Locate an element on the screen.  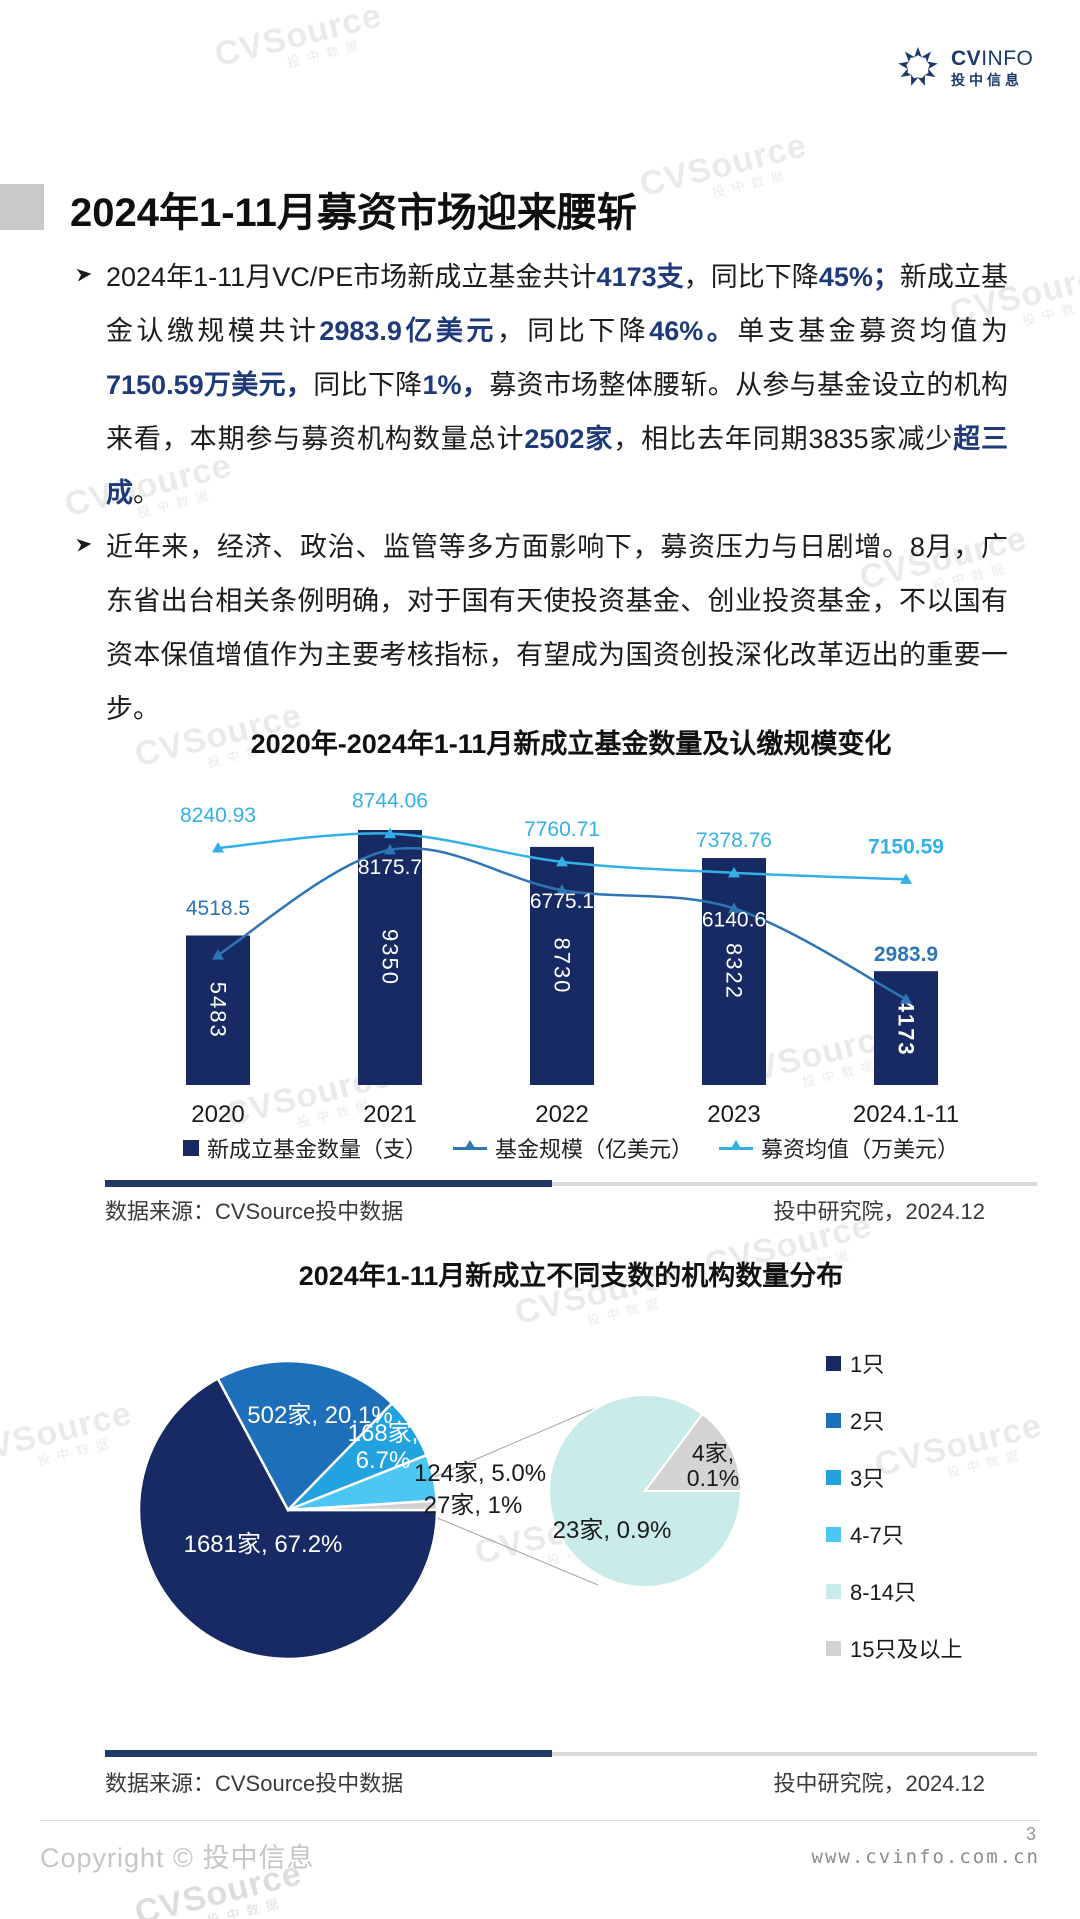
bullet-highlight: 2502家 is located at coordinates (569, 439).